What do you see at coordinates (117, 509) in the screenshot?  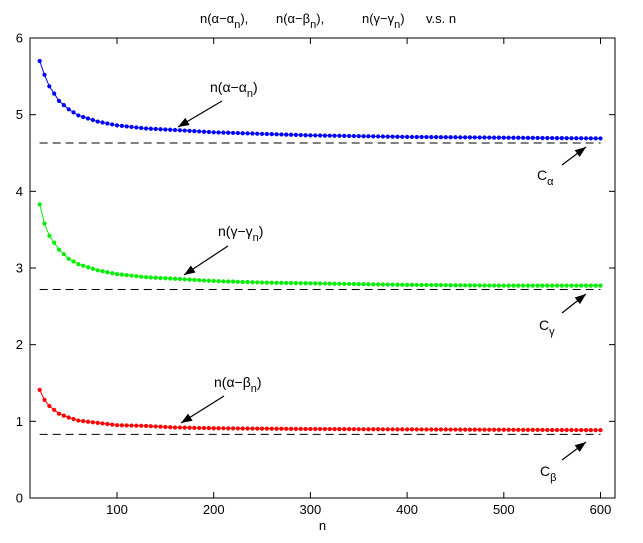 I see `x-tick-label: 100` at bounding box center [117, 509].